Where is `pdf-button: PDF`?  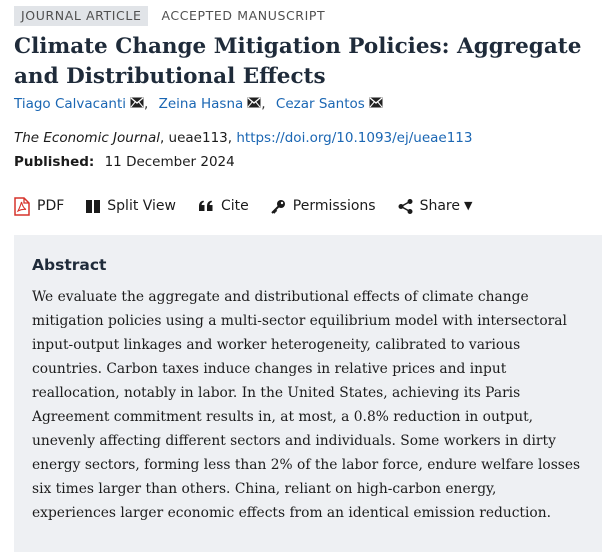
pdf-button: PDF is located at coordinates (39, 206).